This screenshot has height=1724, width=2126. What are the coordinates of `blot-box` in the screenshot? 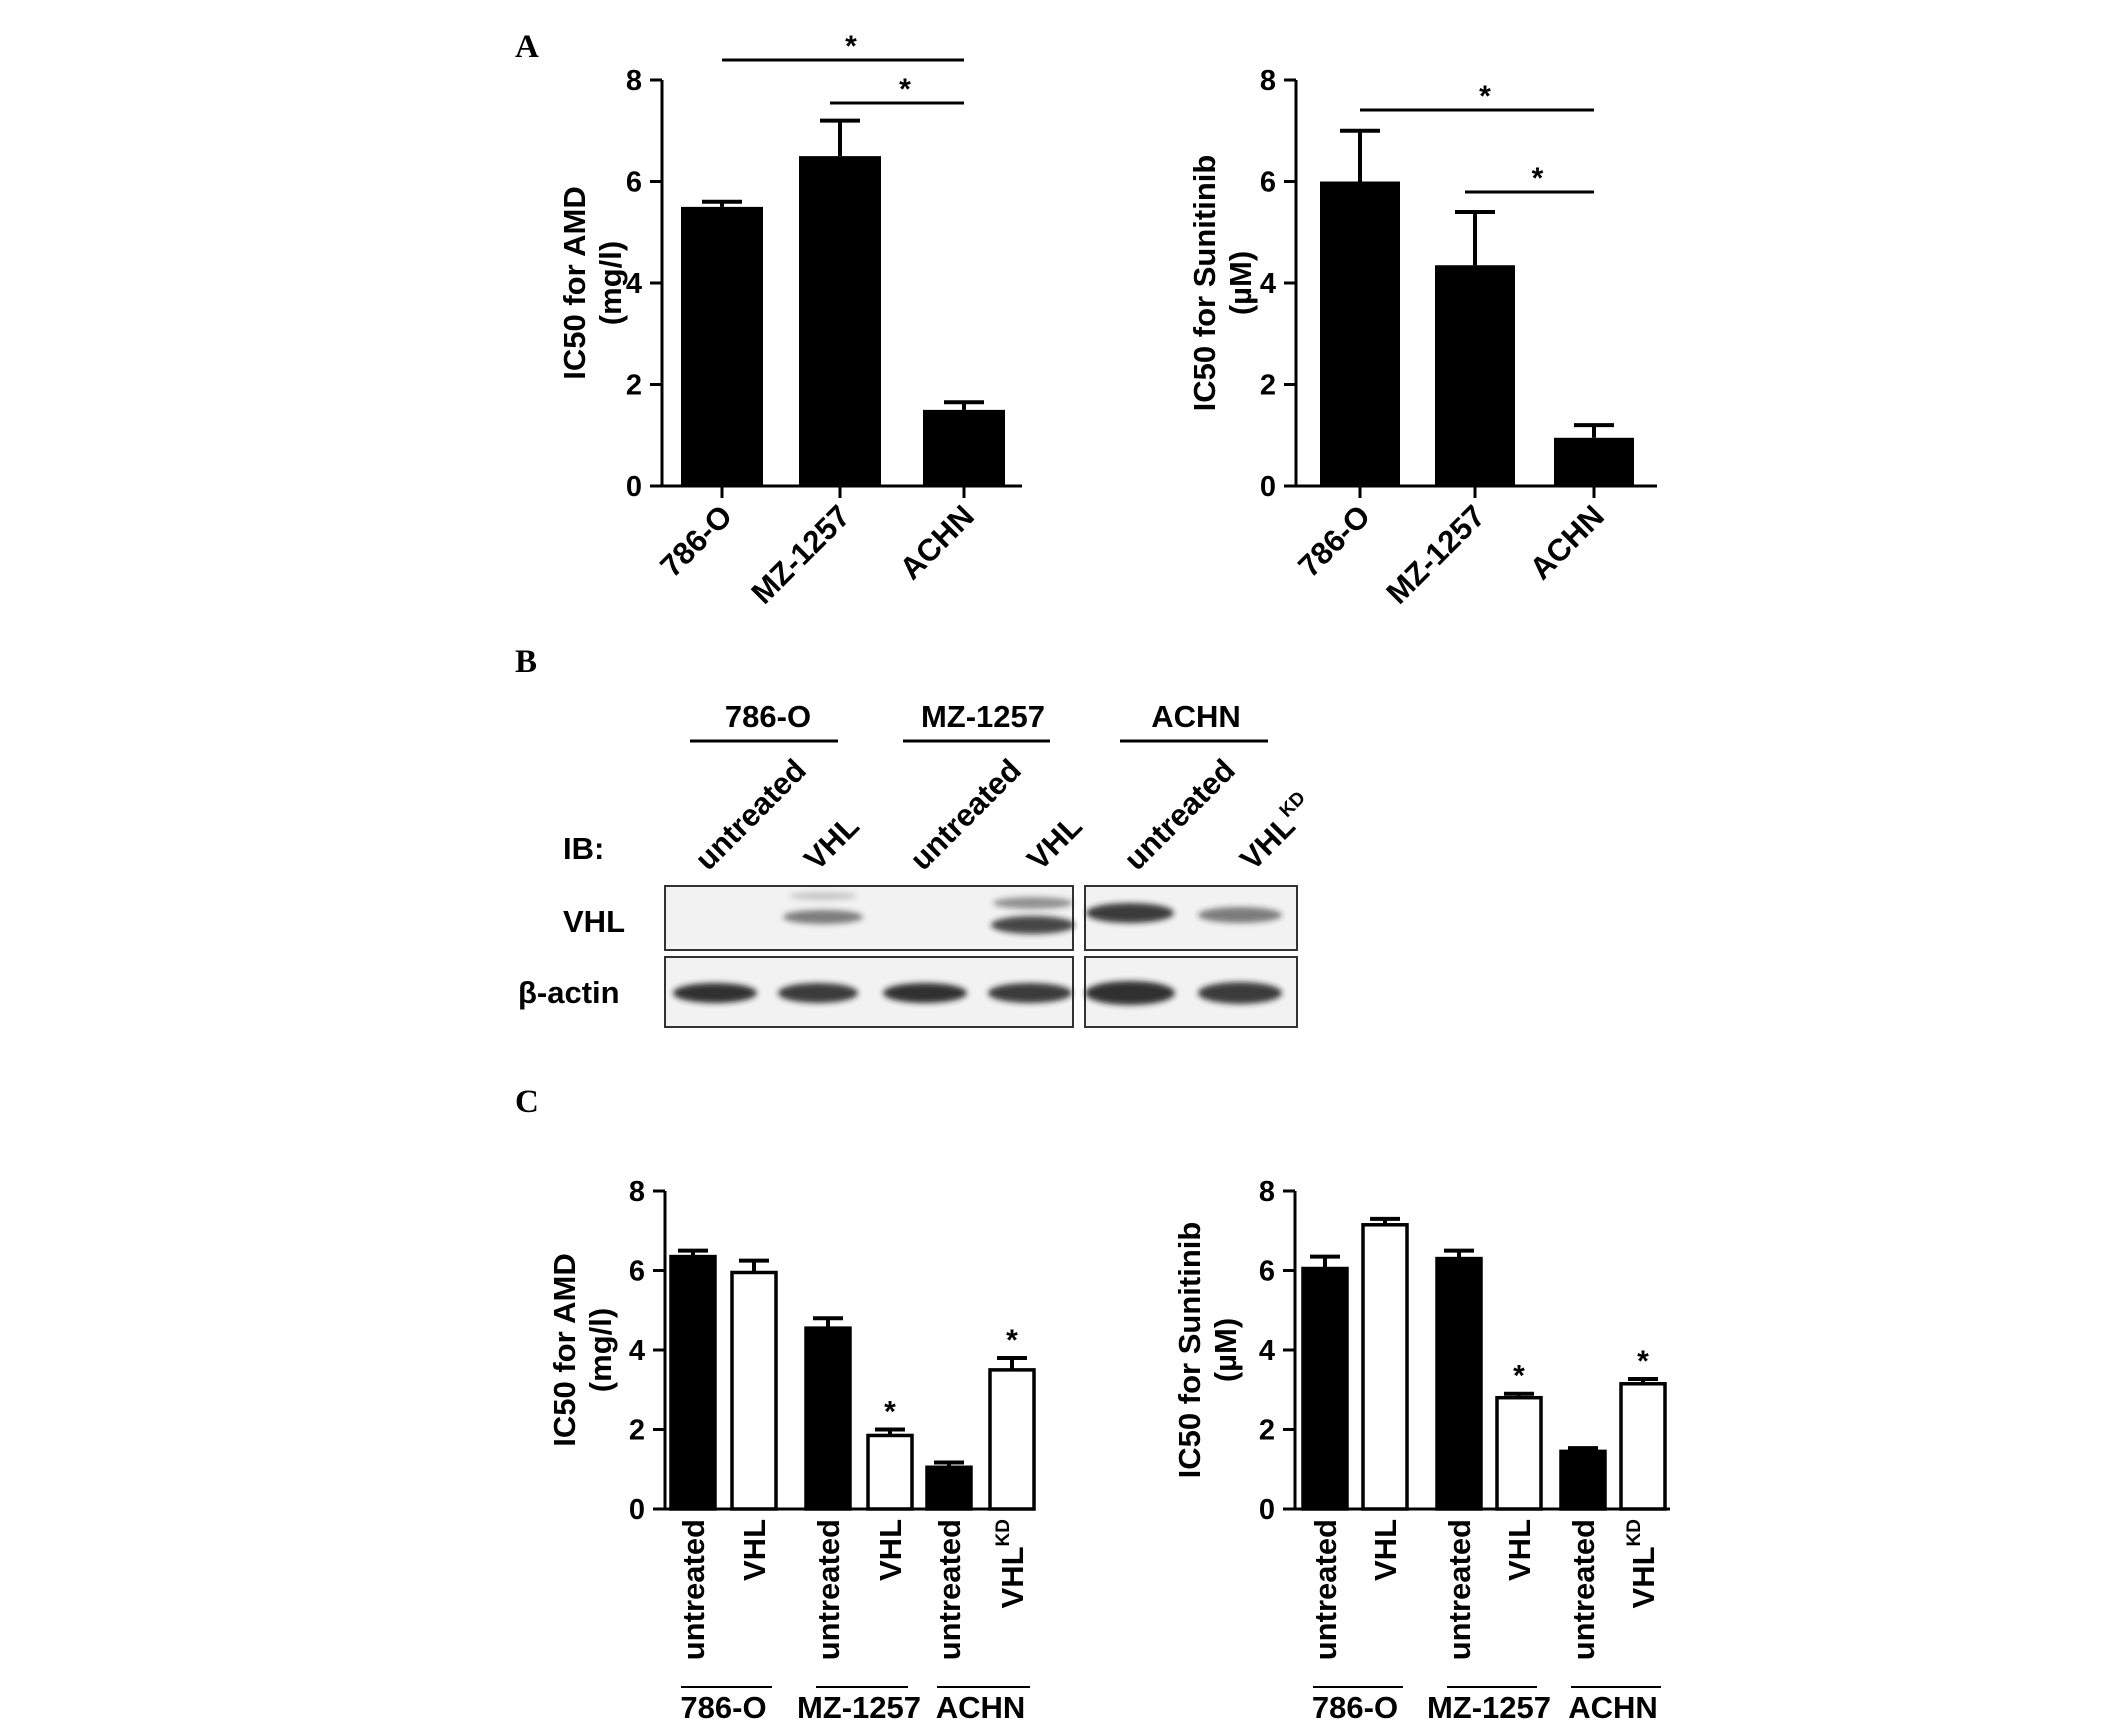 It's located at (869, 918).